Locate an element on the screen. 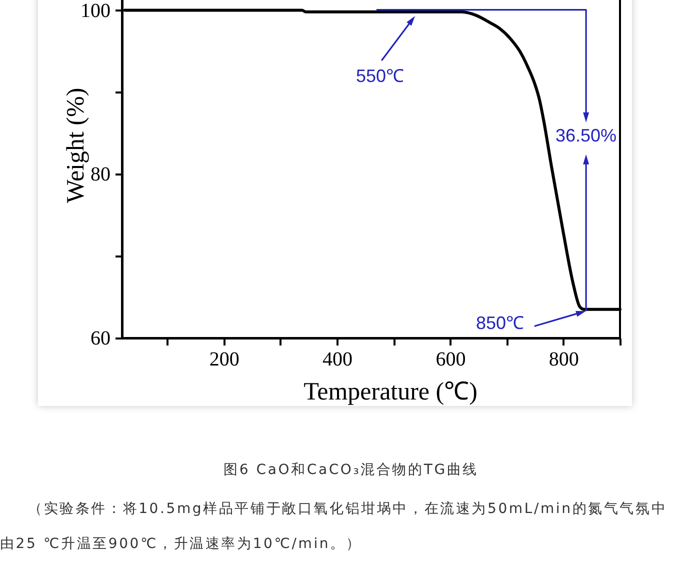  y-tick-label: 60 is located at coordinates (100, 339).